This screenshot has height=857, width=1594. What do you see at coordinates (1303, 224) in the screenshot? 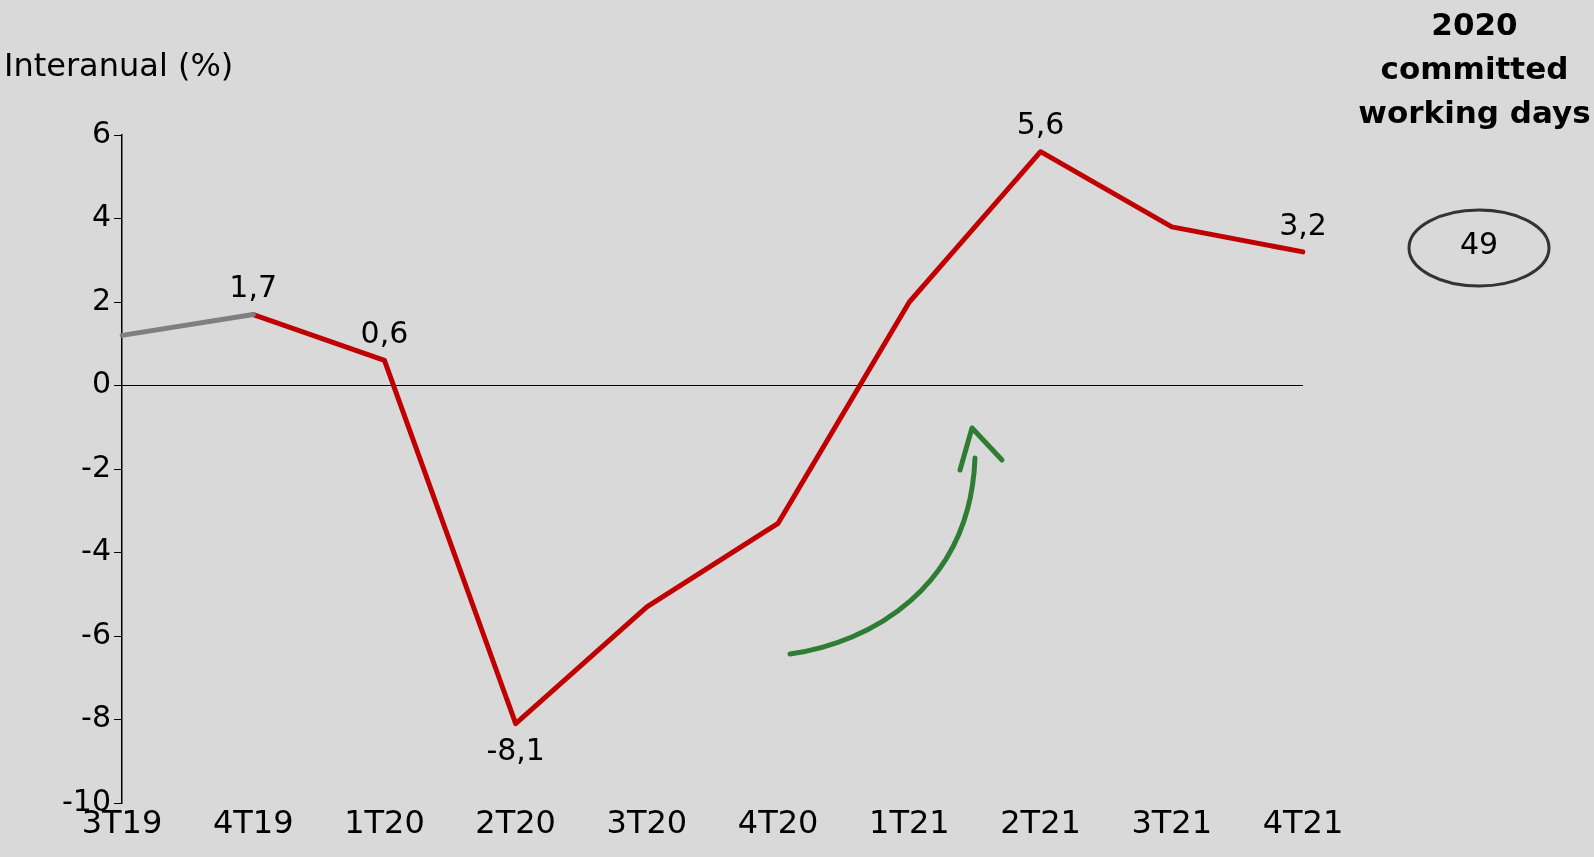
I see `data-label: 3,2` at bounding box center [1303, 224].